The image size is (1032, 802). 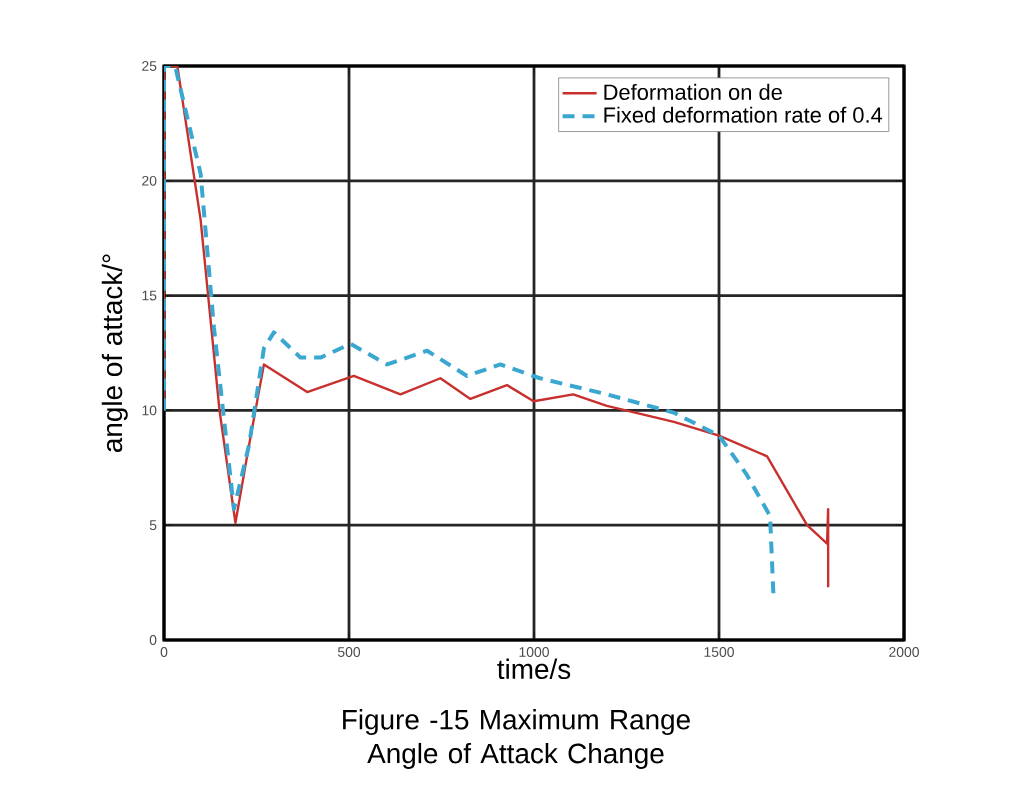 What do you see at coordinates (114, 353) in the screenshot?
I see `y-axis-title: angle of attack/°` at bounding box center [114, 353].